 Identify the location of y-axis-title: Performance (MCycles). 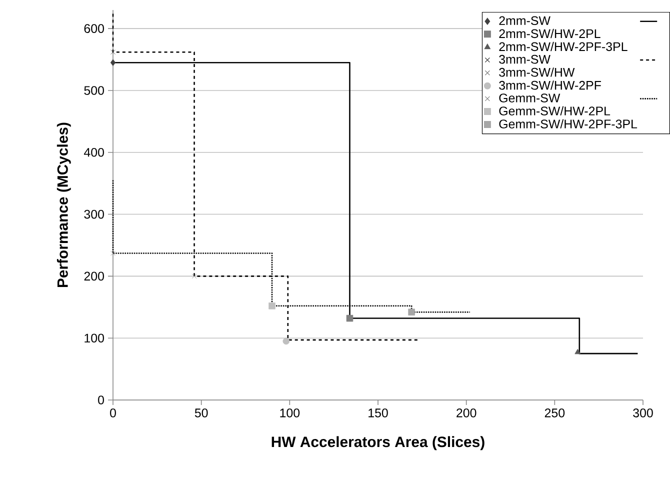
(63, 205).